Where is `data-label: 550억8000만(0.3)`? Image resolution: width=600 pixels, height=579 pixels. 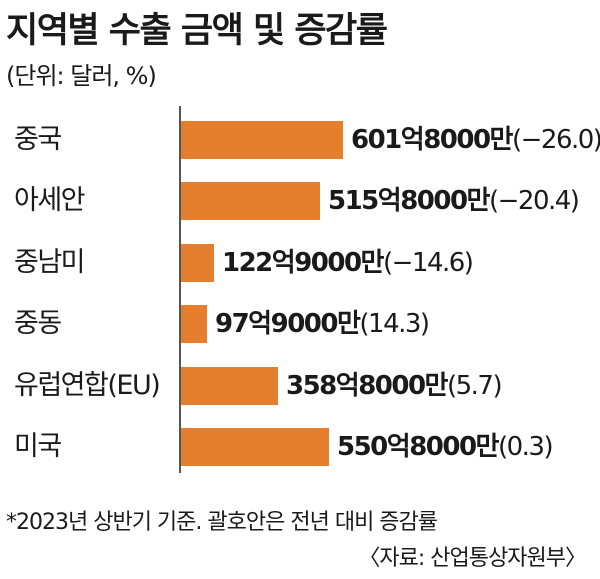 data-label: 550억8000만(0.3) is located at coordinates (445, 447).